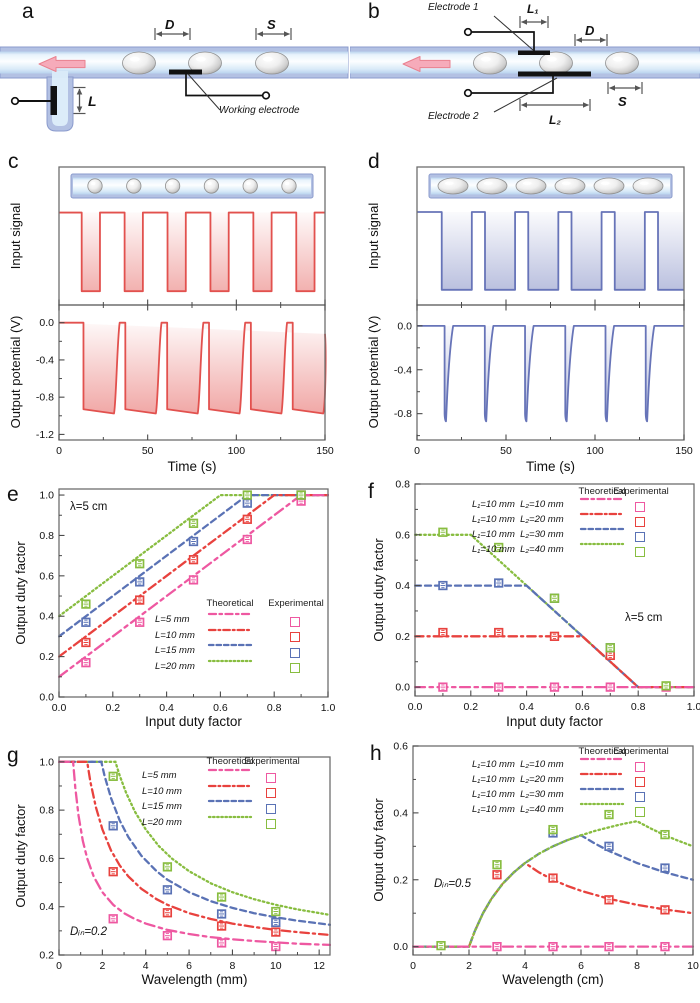  What do you see at coordinates (373, 372) in the screenshot?
I see `d-output-ylabel: Output potential (V)` at bounding box center [373, 372].